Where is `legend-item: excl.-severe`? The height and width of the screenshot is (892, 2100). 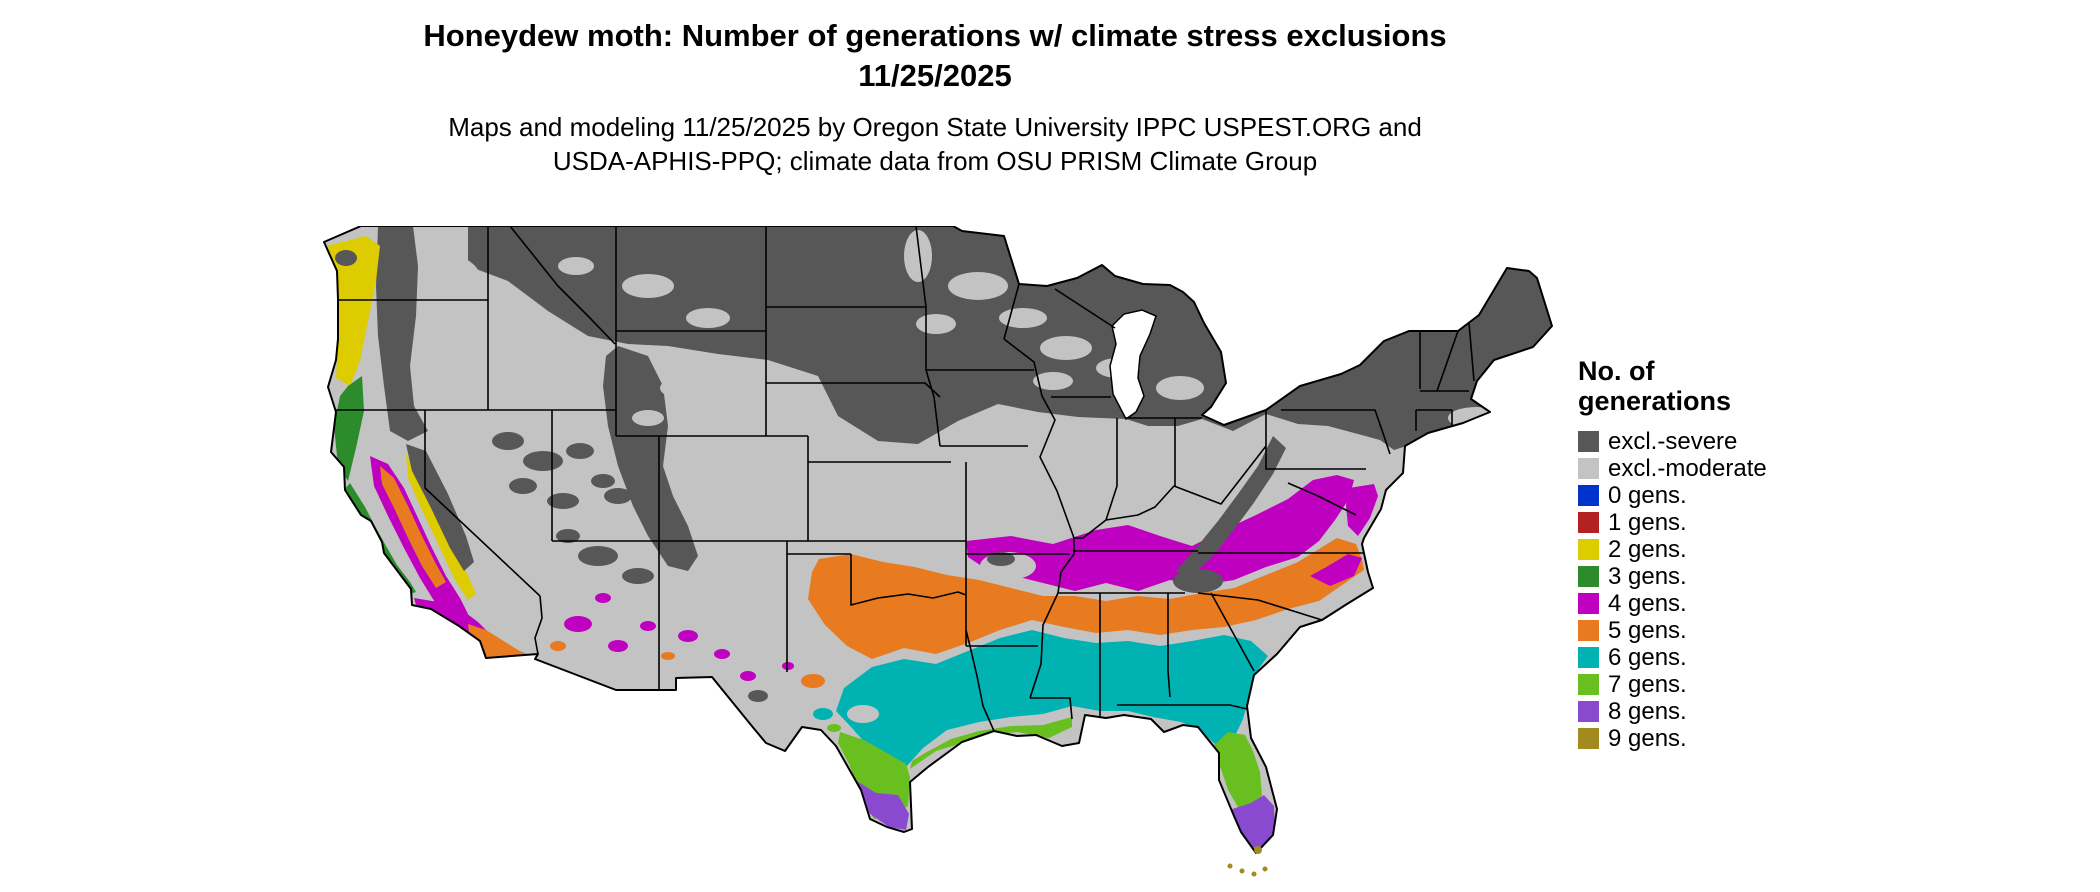 legend-item: excl.-severe is located at coordinates (1708, 441).